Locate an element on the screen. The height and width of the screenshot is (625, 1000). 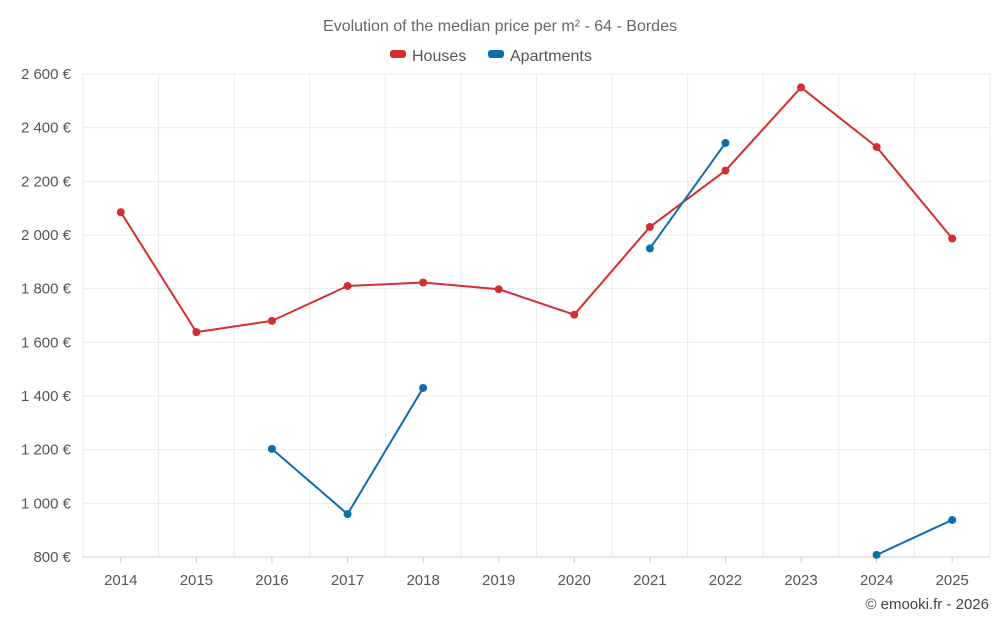
houses-point-2018 is located at coordinates (423, 282).